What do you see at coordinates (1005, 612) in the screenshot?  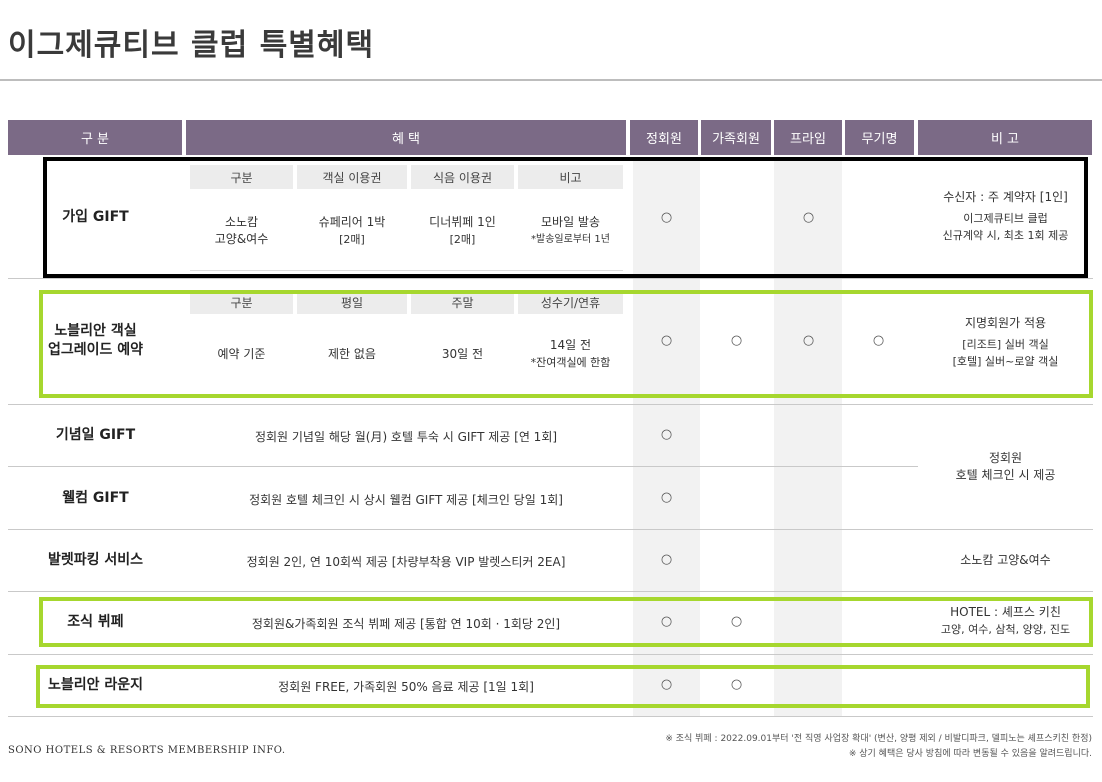 I see `note-line: HOTEL : 셰프스 키친` at bounding box center [1005, 612].